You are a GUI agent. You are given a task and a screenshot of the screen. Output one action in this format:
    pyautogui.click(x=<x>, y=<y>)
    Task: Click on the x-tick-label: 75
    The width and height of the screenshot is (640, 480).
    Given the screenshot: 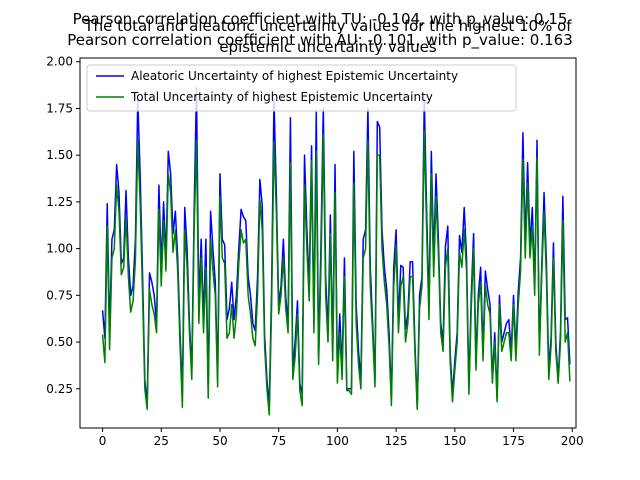 What is the action you would take?
    pyautogui.click(x=278, y=441)
    